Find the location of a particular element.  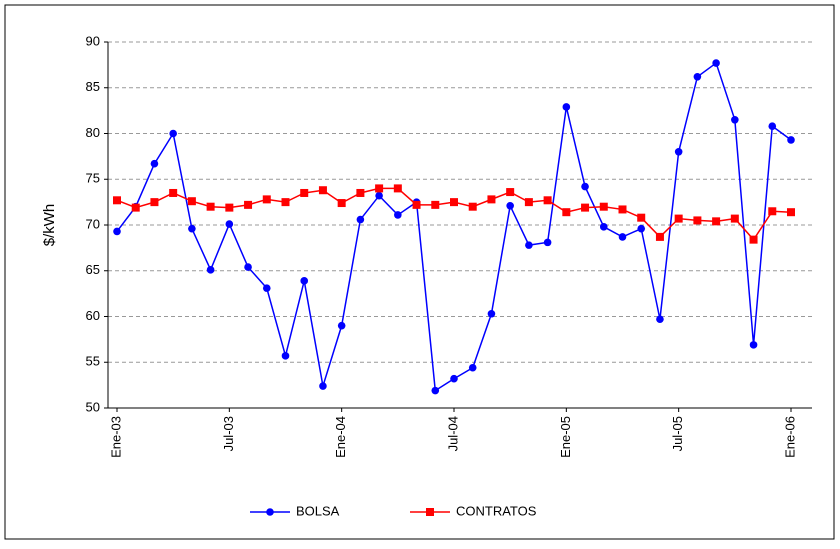

x-tick-label: Ene-06 is located at coordinates (789, 437).